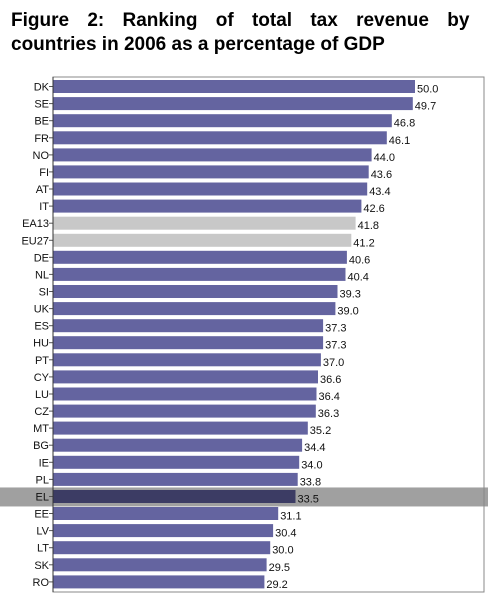 The width and height of the screenshot is (488, 606). I want to click on category-label: LT, so click(43, 549).